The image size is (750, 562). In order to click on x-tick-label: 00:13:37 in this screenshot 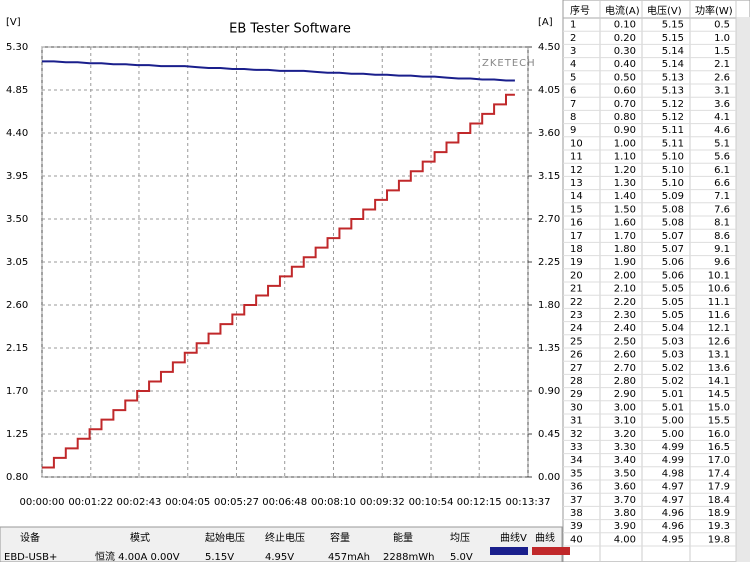, I will do `click(528, 502)`.